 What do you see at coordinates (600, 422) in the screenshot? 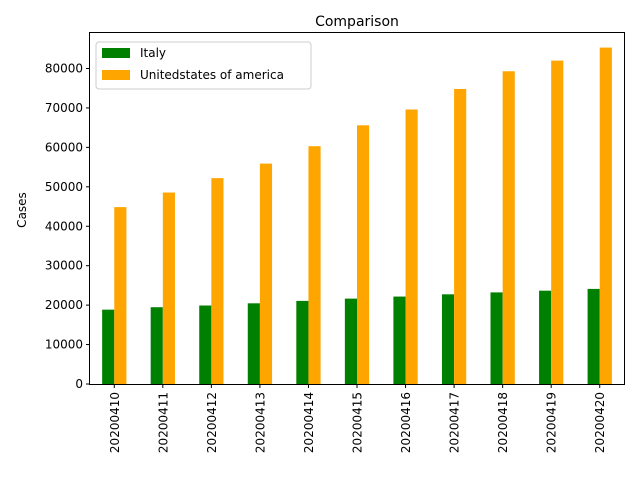
I see `x-tick-label: 20200420` at bounding box center [600, 422].